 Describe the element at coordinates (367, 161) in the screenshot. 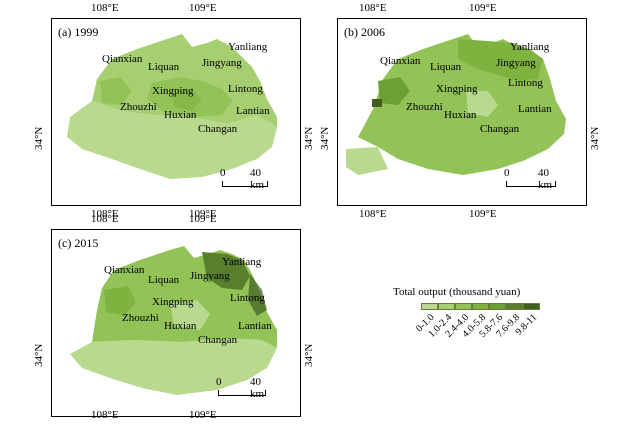

I see `region-southwest` at that location.